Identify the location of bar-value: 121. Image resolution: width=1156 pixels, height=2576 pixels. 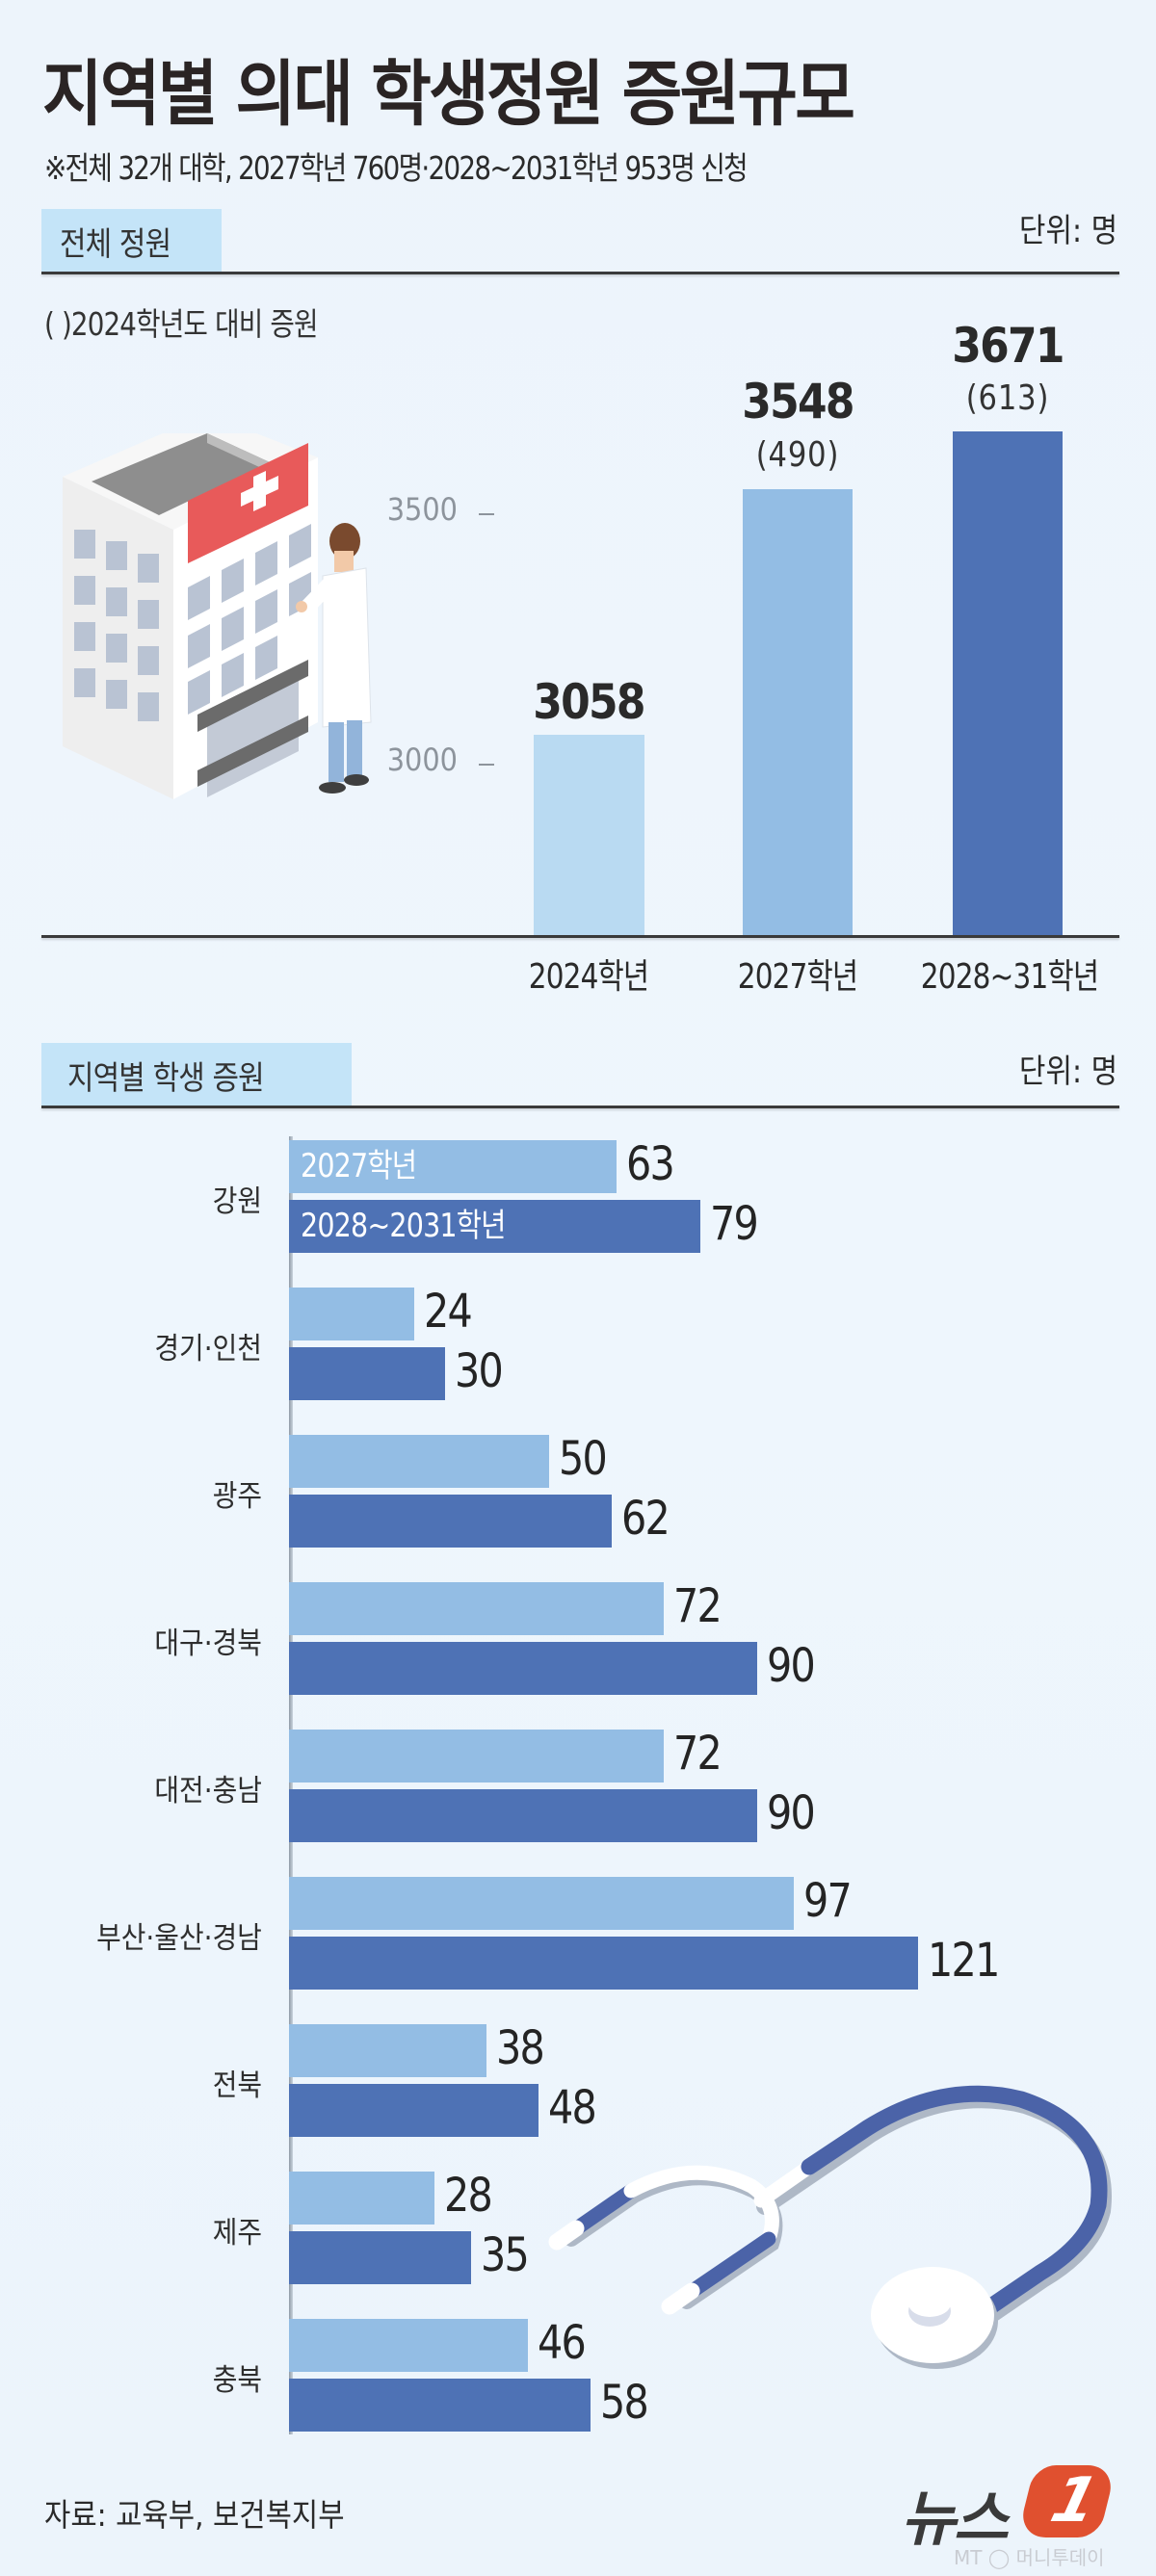
(964, 1961).